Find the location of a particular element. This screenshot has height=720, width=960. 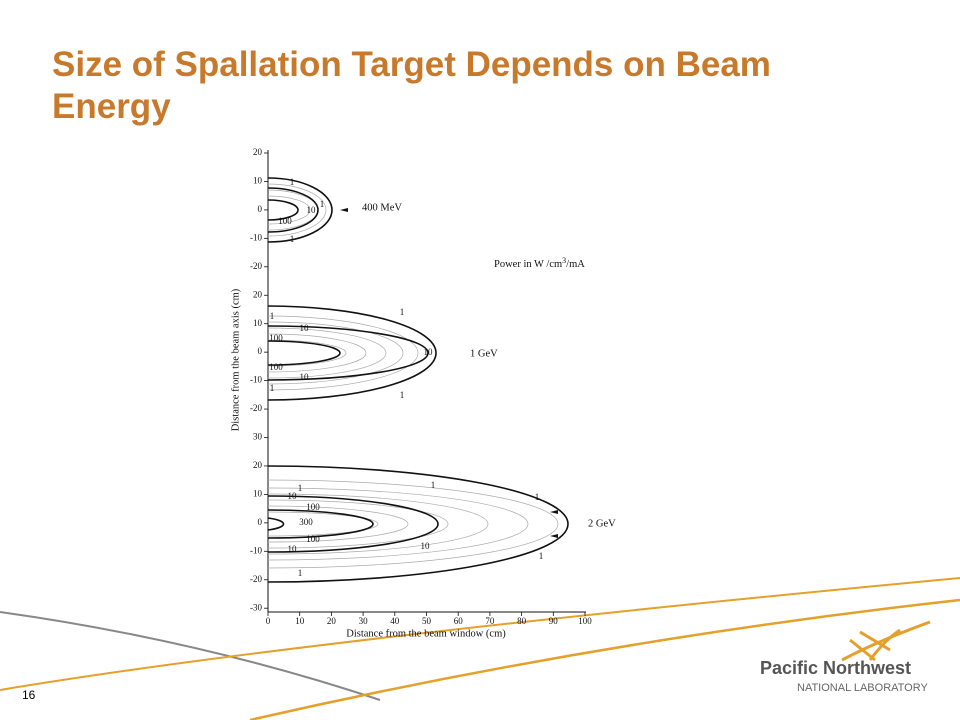

x-tick-label: 80 is located at coordinates (522, 621).